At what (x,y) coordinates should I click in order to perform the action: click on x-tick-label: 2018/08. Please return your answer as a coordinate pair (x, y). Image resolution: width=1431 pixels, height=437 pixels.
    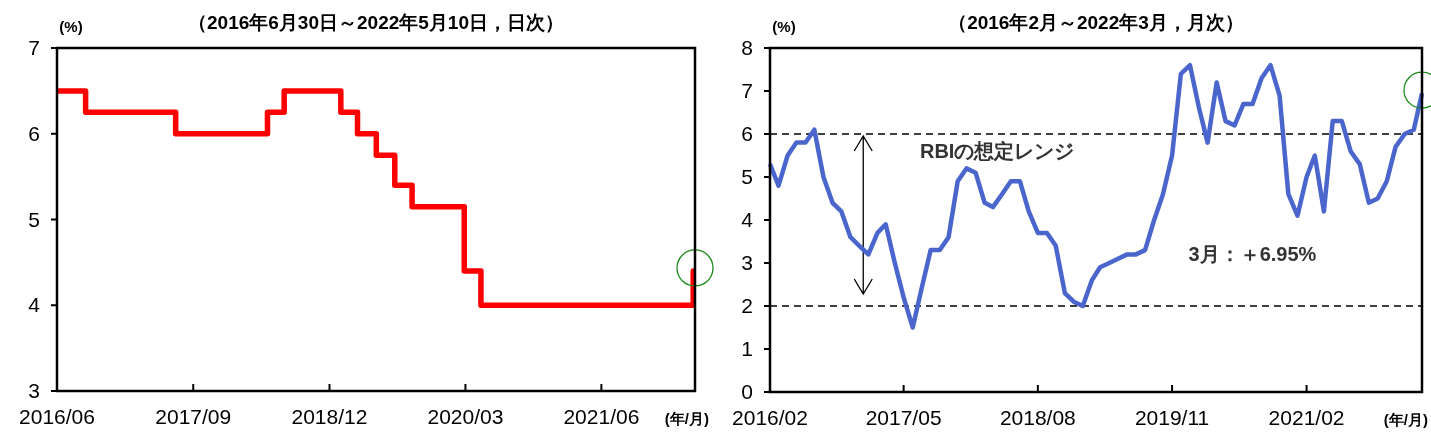
    Looking at the image, I should click on (1037, 417).